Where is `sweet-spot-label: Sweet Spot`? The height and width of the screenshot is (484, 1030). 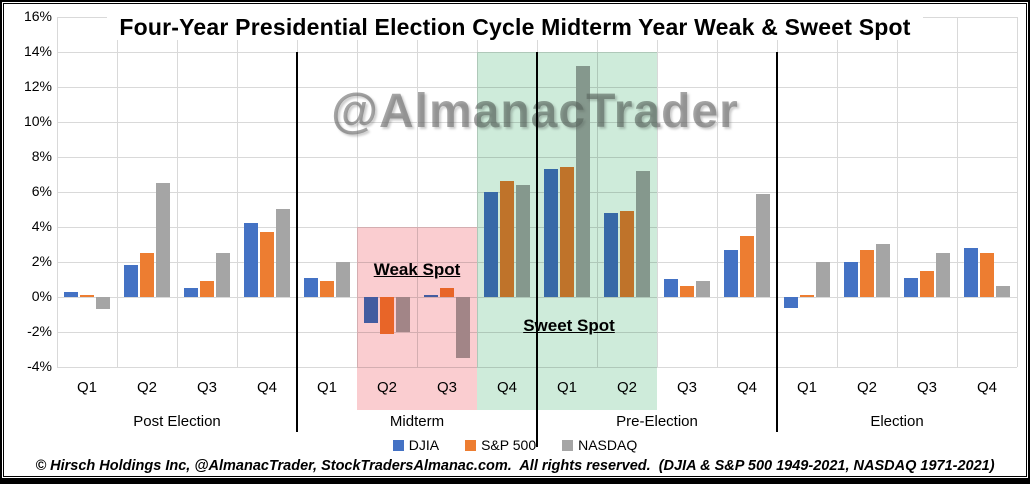 sweet-spot-label: Sweet Spot is located at coordinates (569, 325).